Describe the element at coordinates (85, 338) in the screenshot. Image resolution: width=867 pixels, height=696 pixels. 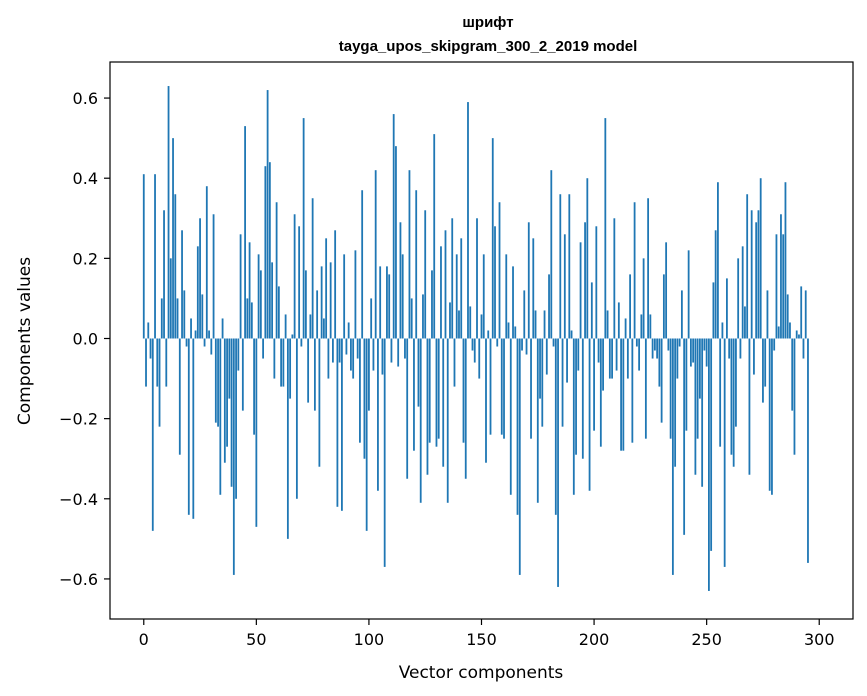
I see `y-tick-label: 0.0` at that location.